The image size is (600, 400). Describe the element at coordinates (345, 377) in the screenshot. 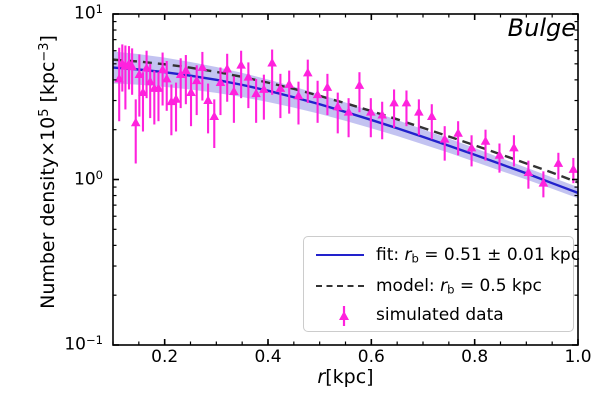

I see `x-axis-label: r[kpc]` at that location.